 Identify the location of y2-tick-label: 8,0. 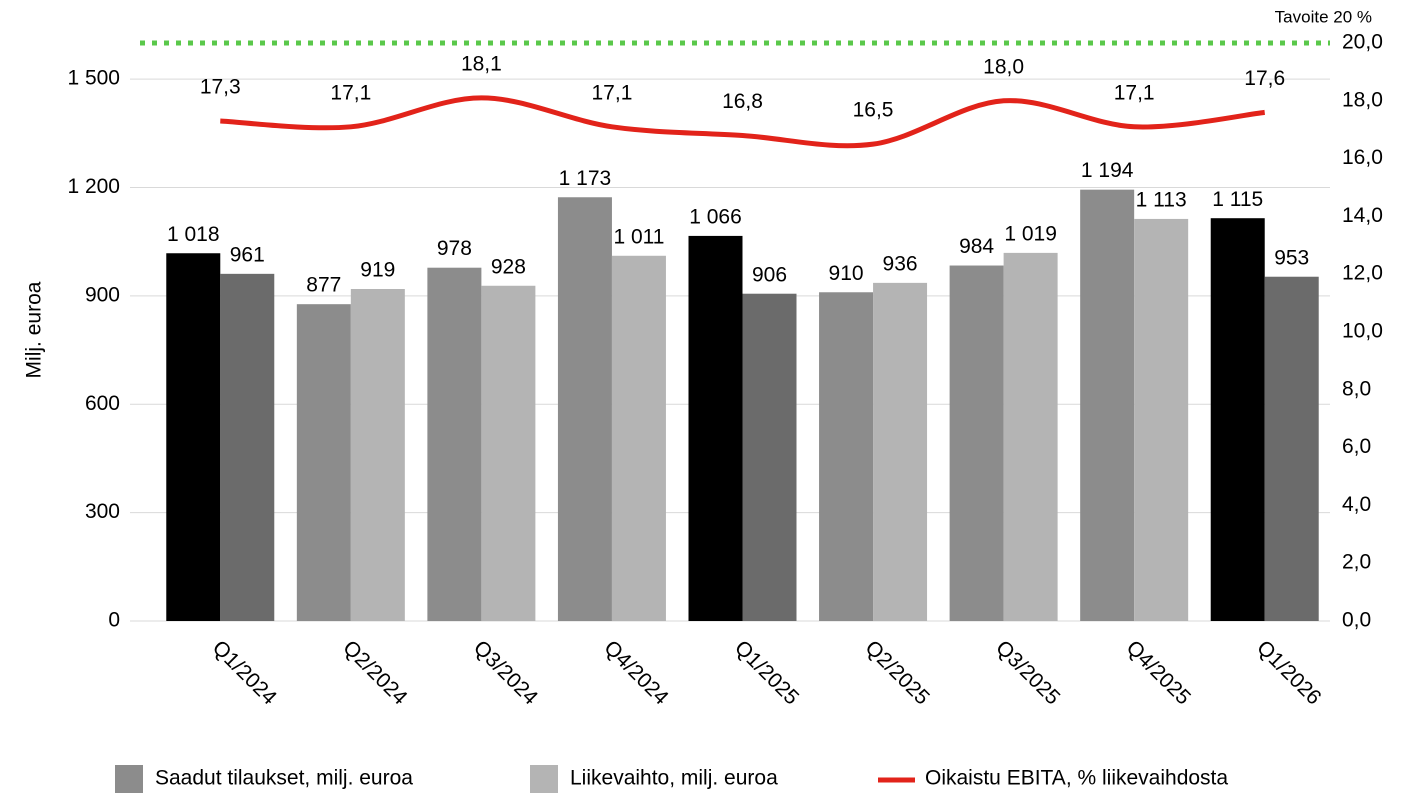
(1356, 388).